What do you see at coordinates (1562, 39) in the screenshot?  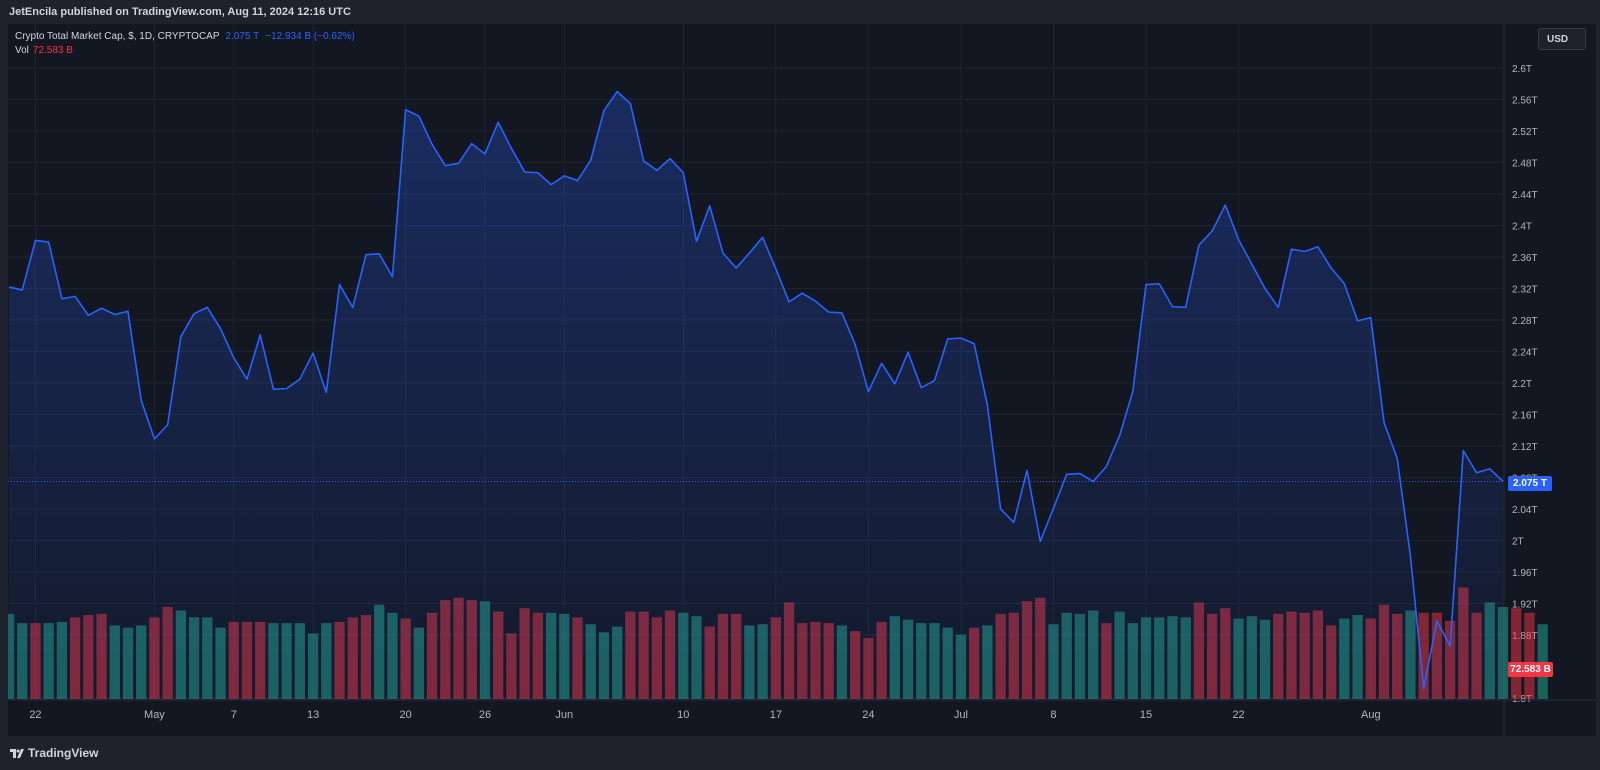 I see `currency-button: USD` at bounding box center [1562, 39].